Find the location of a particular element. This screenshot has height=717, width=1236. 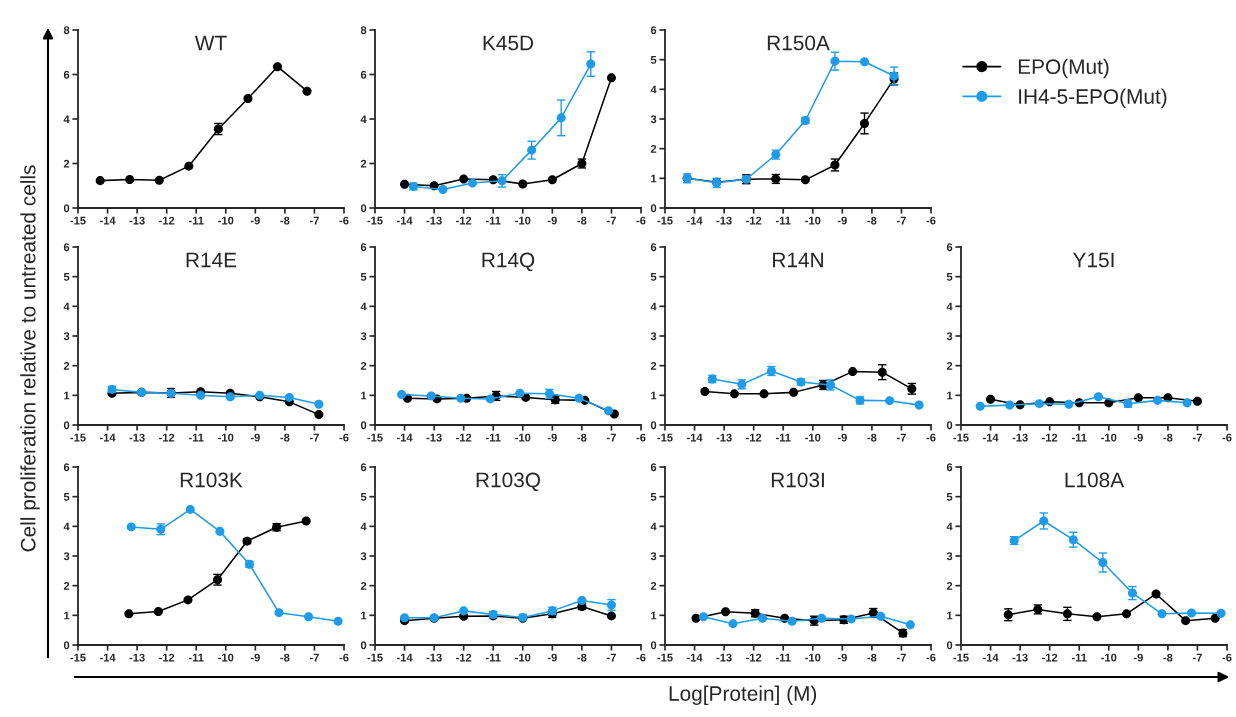

legend-label: IH4-5-EPO(Mut) is located at coordinates (1093, 98).